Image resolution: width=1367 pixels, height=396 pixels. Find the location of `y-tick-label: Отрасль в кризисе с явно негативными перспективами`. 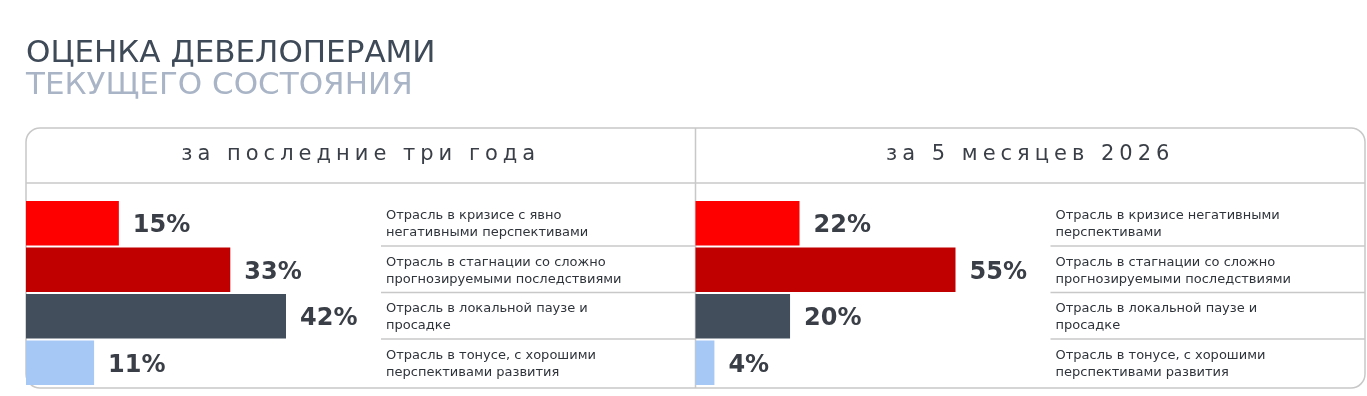

y-tick-label: Отрасль в кризисе с явно негативными перспективами is located at coordinates (487, 223).